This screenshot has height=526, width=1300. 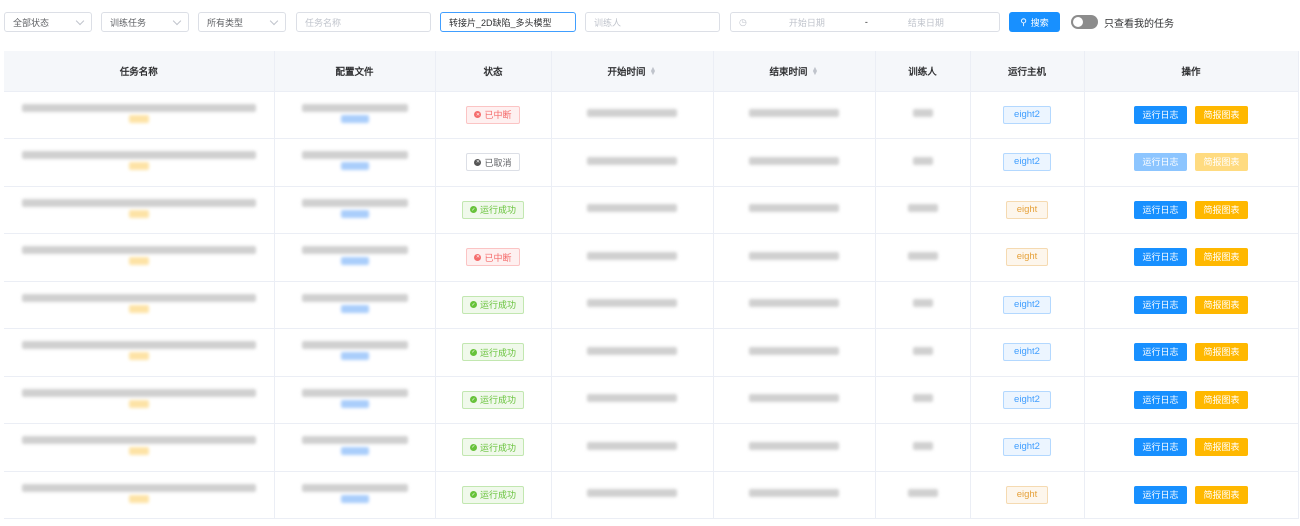 I want to click on only-mine-toggle, so click(x=1084, y=22).